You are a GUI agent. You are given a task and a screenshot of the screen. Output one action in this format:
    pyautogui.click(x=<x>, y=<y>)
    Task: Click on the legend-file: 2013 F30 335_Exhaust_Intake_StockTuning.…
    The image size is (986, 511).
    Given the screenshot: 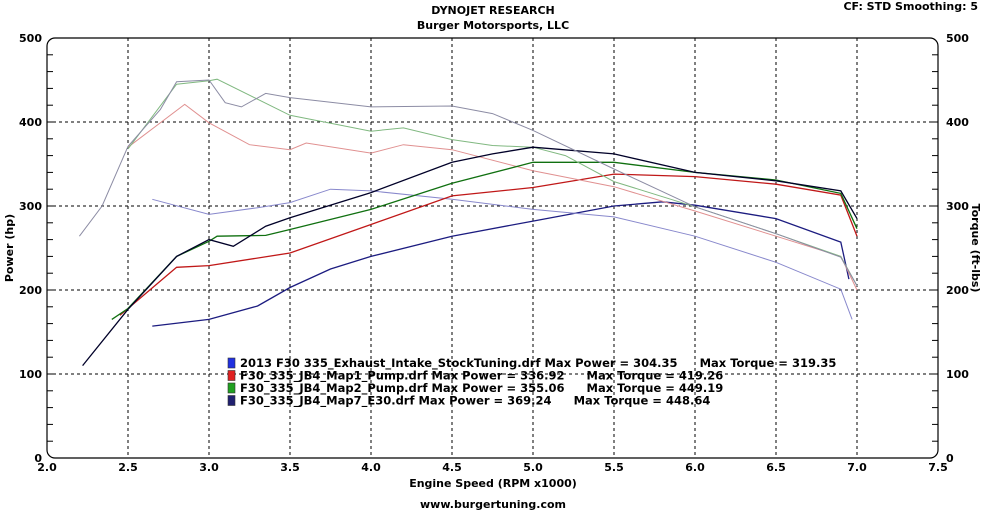 What is the action you would take?
    pyautogui.click(x=390, y=363)
    